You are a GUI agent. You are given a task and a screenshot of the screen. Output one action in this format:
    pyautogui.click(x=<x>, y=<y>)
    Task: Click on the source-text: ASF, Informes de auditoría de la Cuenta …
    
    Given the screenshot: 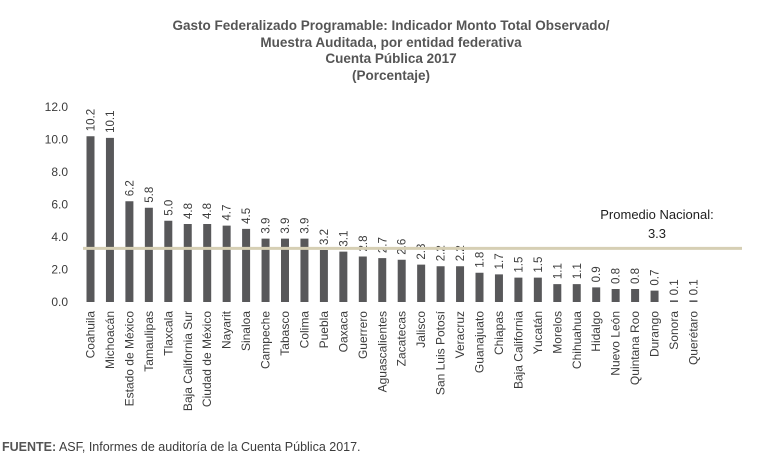 What is the action you would take?
    pyautogui.click(x=208, y=447)
    